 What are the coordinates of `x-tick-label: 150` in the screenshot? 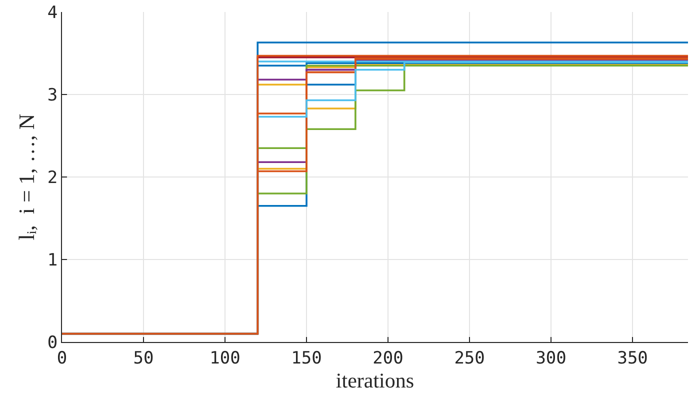 It's located at (306, 358).